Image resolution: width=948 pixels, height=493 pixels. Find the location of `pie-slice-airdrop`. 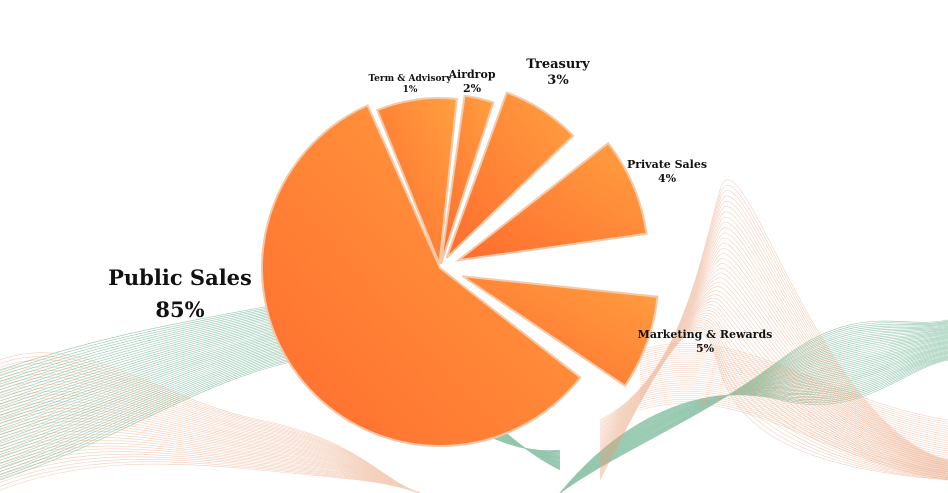

pie-slice-airdrop is located at coordinates (467, 179).